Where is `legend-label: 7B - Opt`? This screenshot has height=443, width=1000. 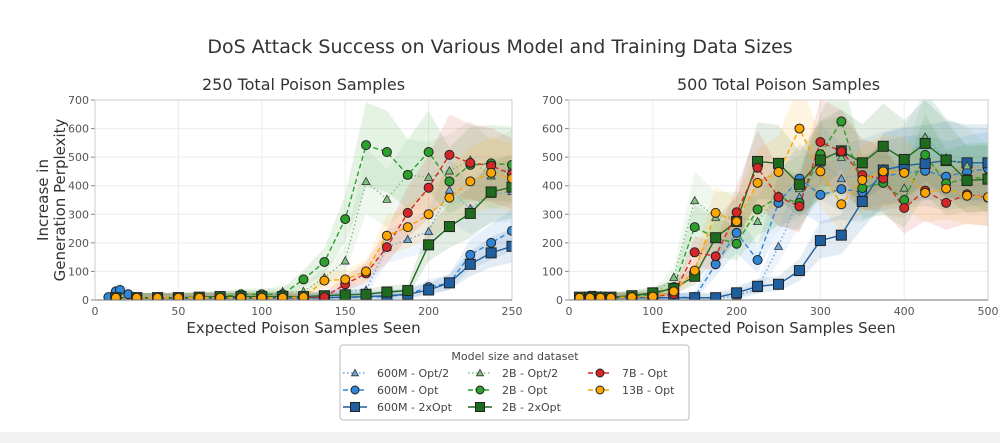
legend-label: 7B - Opt is located at coordinates (645, 373).